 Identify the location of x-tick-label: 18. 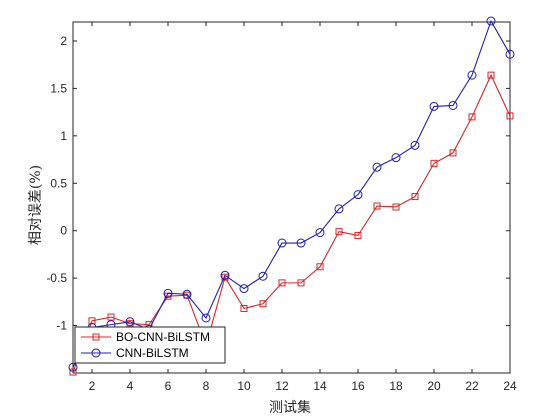
(396, 386).